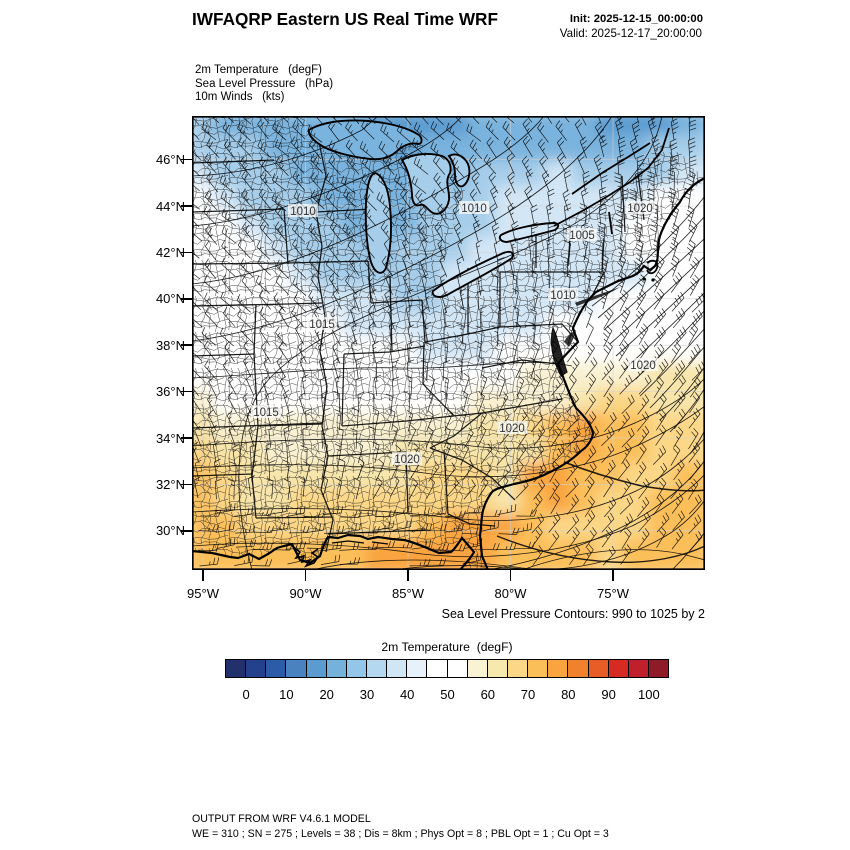  Describe the element at coordinates (582, 236) in the screenshot. I see `svg-text: 1005` at that location.